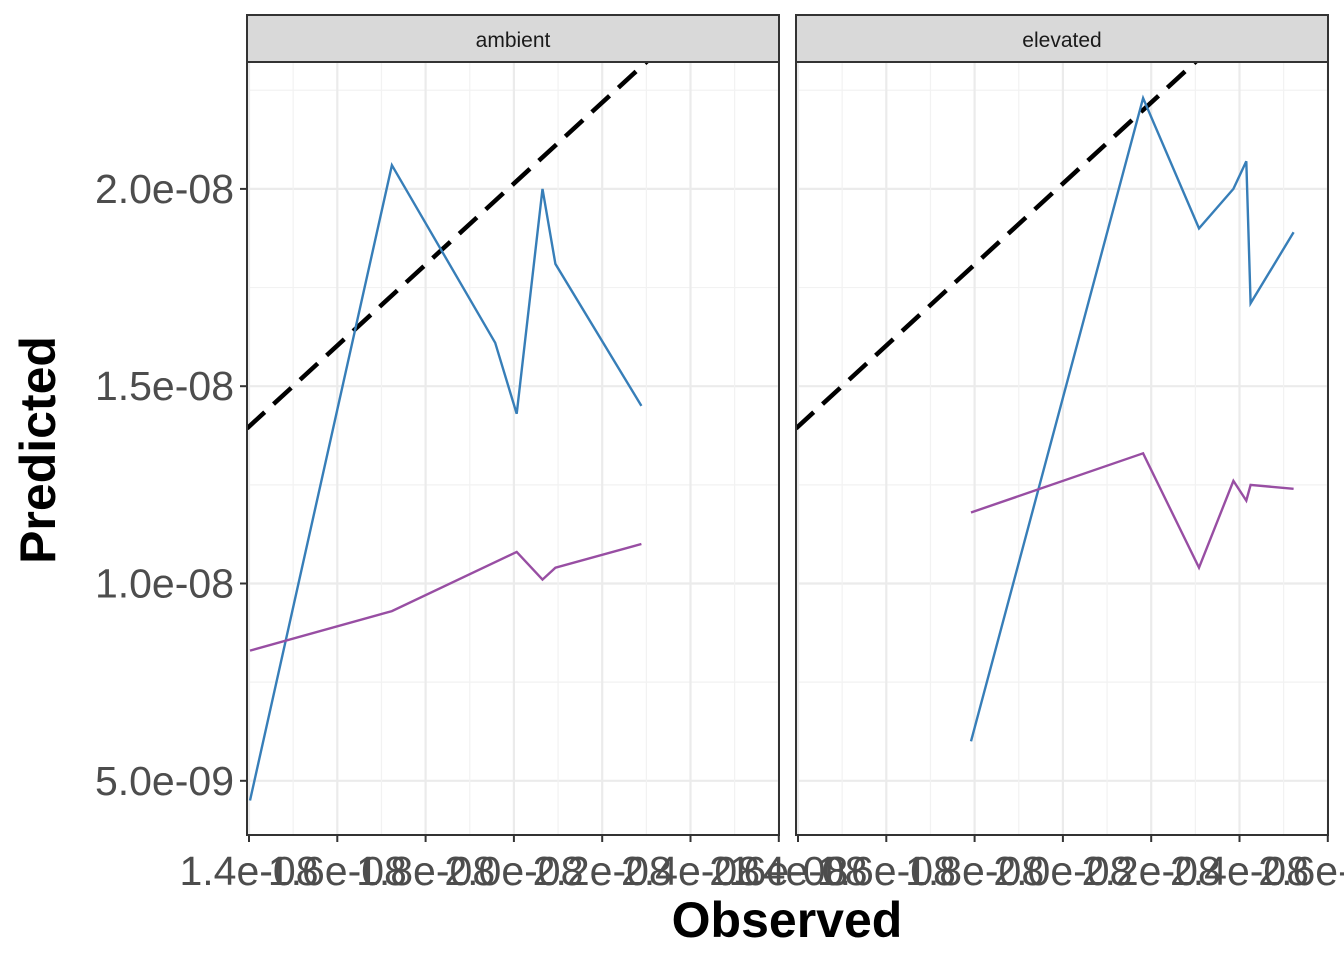  I want to click on y-tick-label: 2.0e-08, so click(164, 189).